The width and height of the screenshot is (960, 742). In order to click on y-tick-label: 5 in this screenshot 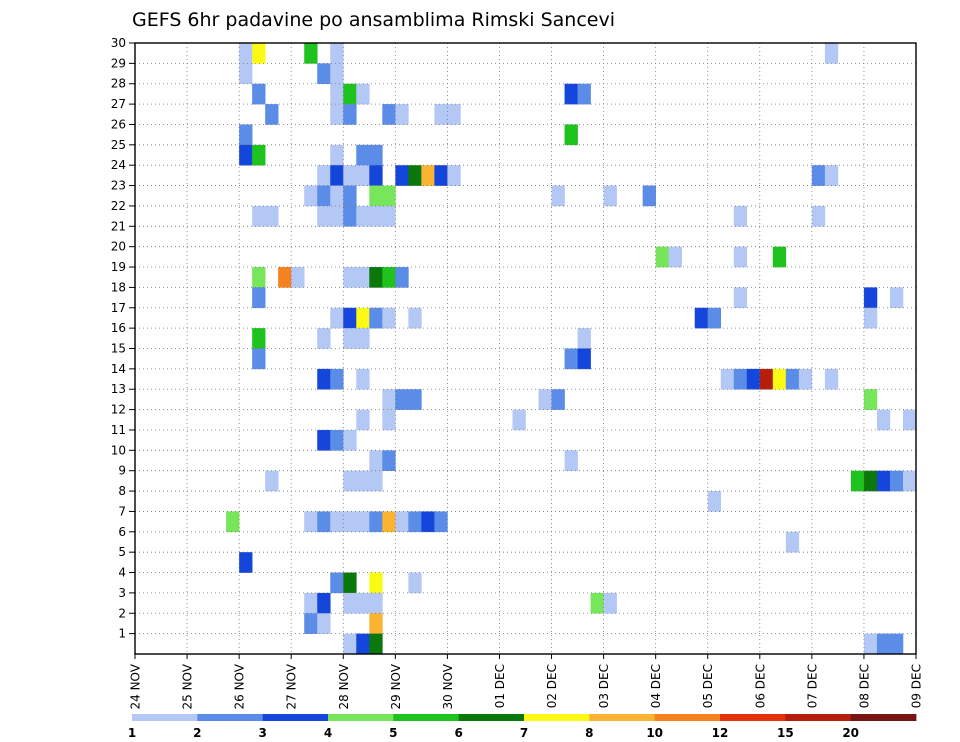, I will do `click(122, 552)`.